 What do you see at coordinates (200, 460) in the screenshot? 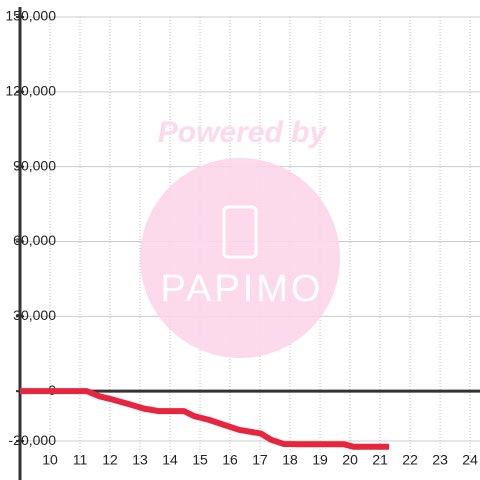
I see `x-tick-label: 15` at bounding box center [200, 460].